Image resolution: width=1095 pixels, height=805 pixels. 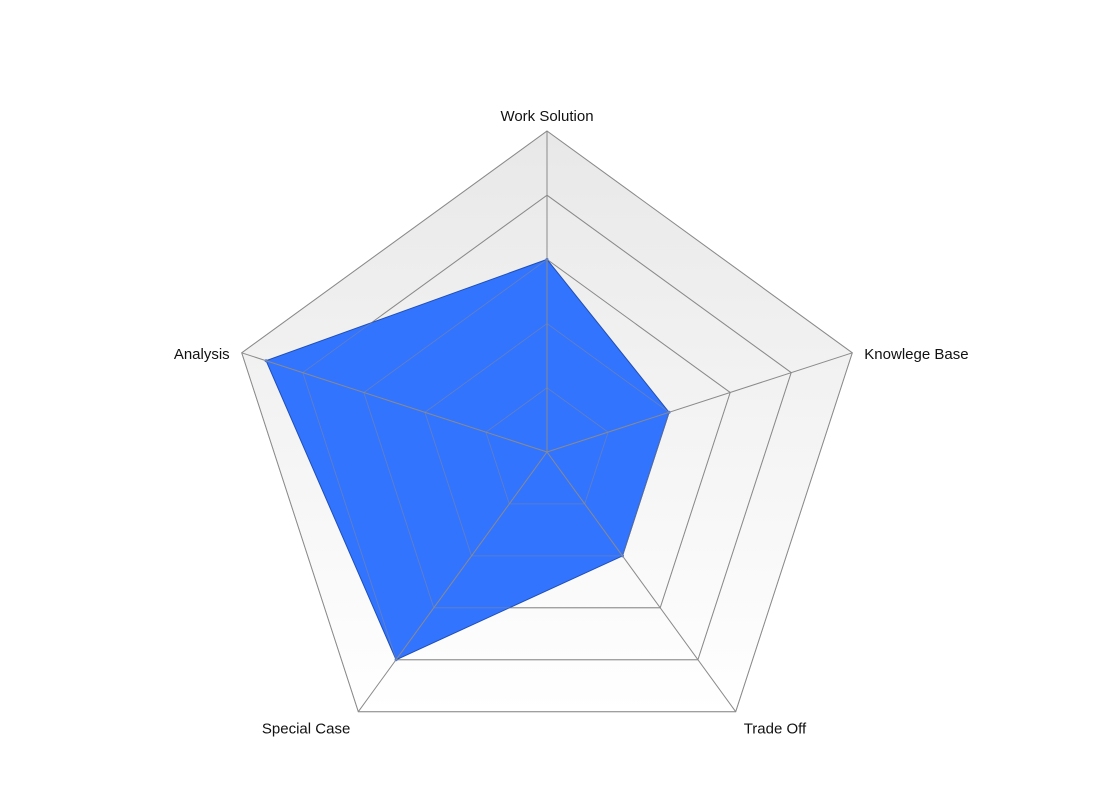 I want to click on axis-label-work-solution: Work Solution, so click(x=546, y=116).